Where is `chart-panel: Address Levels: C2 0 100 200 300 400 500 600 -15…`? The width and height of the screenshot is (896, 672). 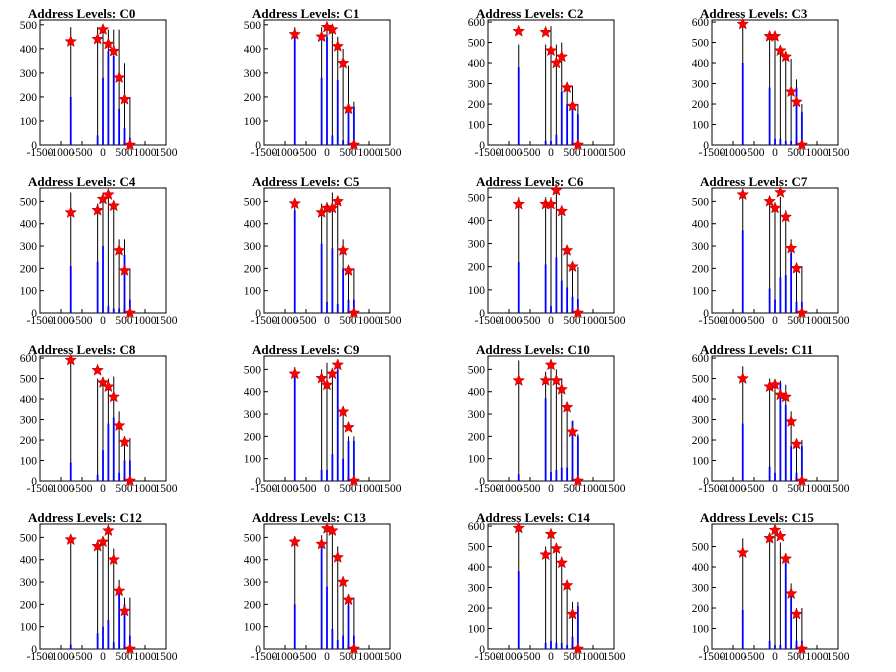
chart-panel: Address Levels: C2 0 100 200 300 400 500 600 -15… is located at coordinates (560, 84).